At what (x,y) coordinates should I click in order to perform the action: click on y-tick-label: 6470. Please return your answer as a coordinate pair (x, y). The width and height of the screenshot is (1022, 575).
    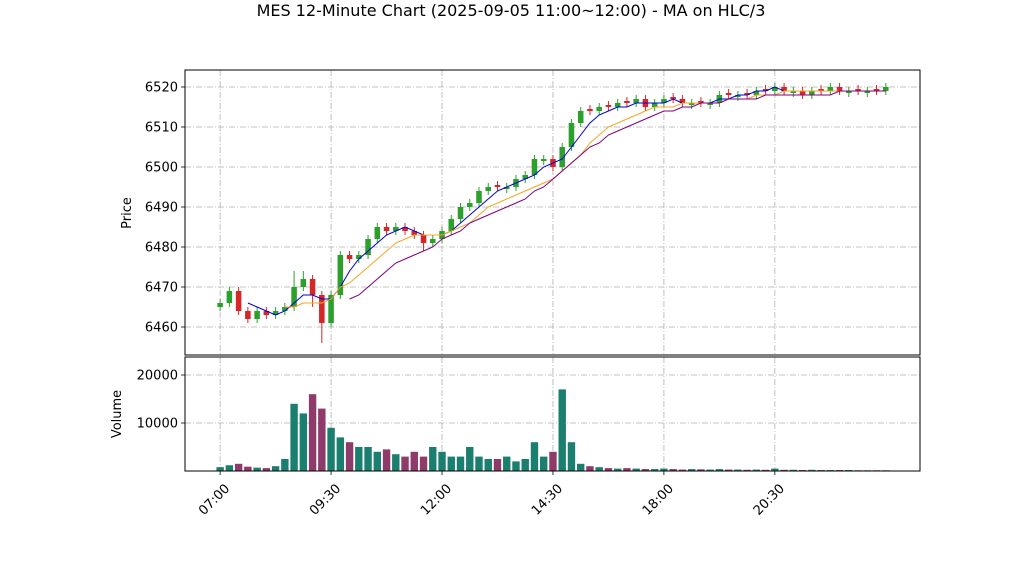
    Looking at the image, I should click on (161, 288).